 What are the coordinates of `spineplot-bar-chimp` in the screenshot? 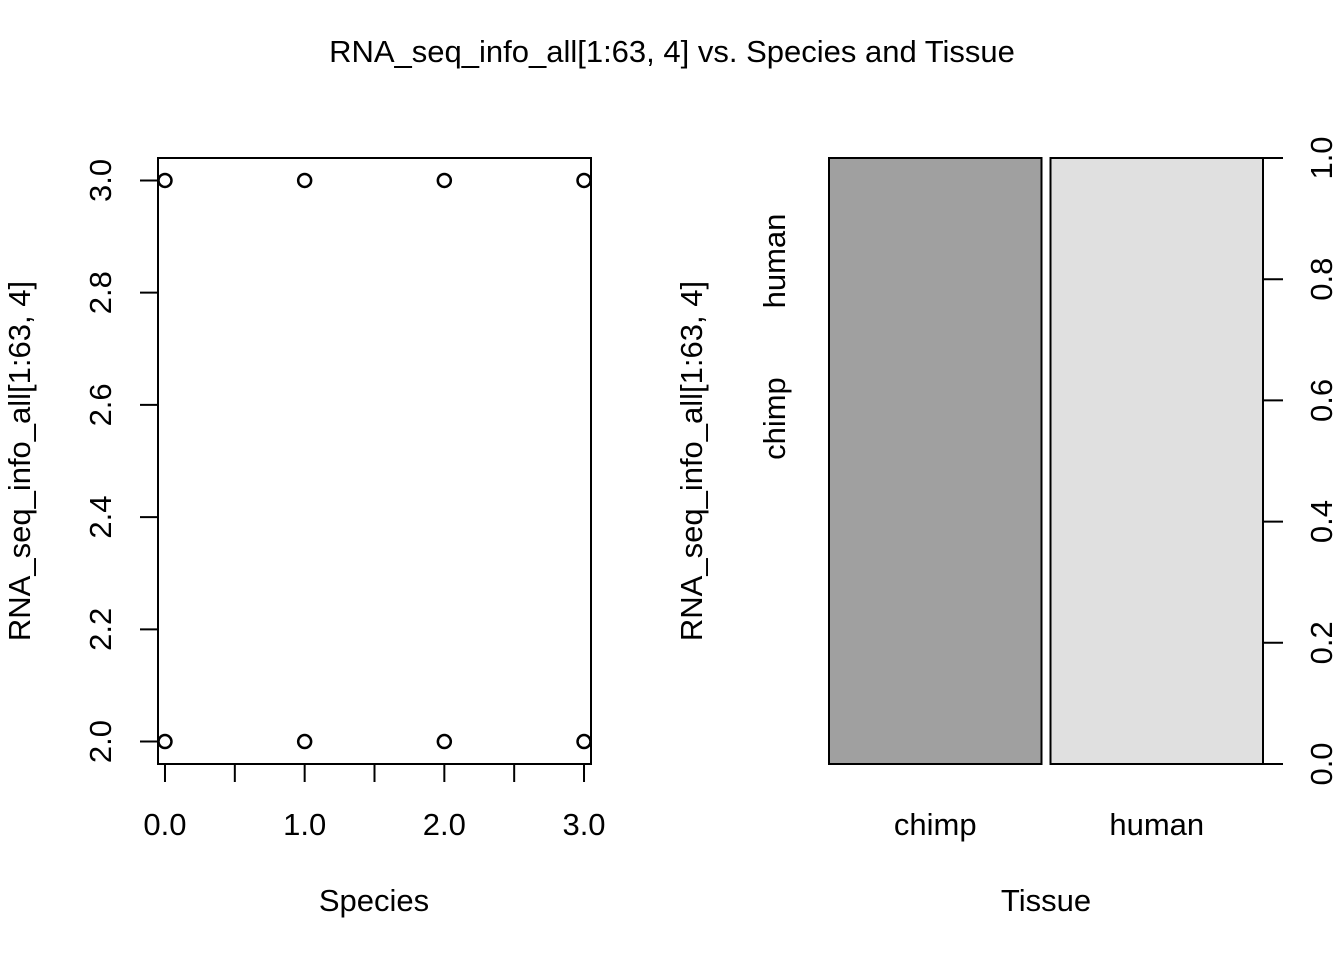 It's located at (935, 461).